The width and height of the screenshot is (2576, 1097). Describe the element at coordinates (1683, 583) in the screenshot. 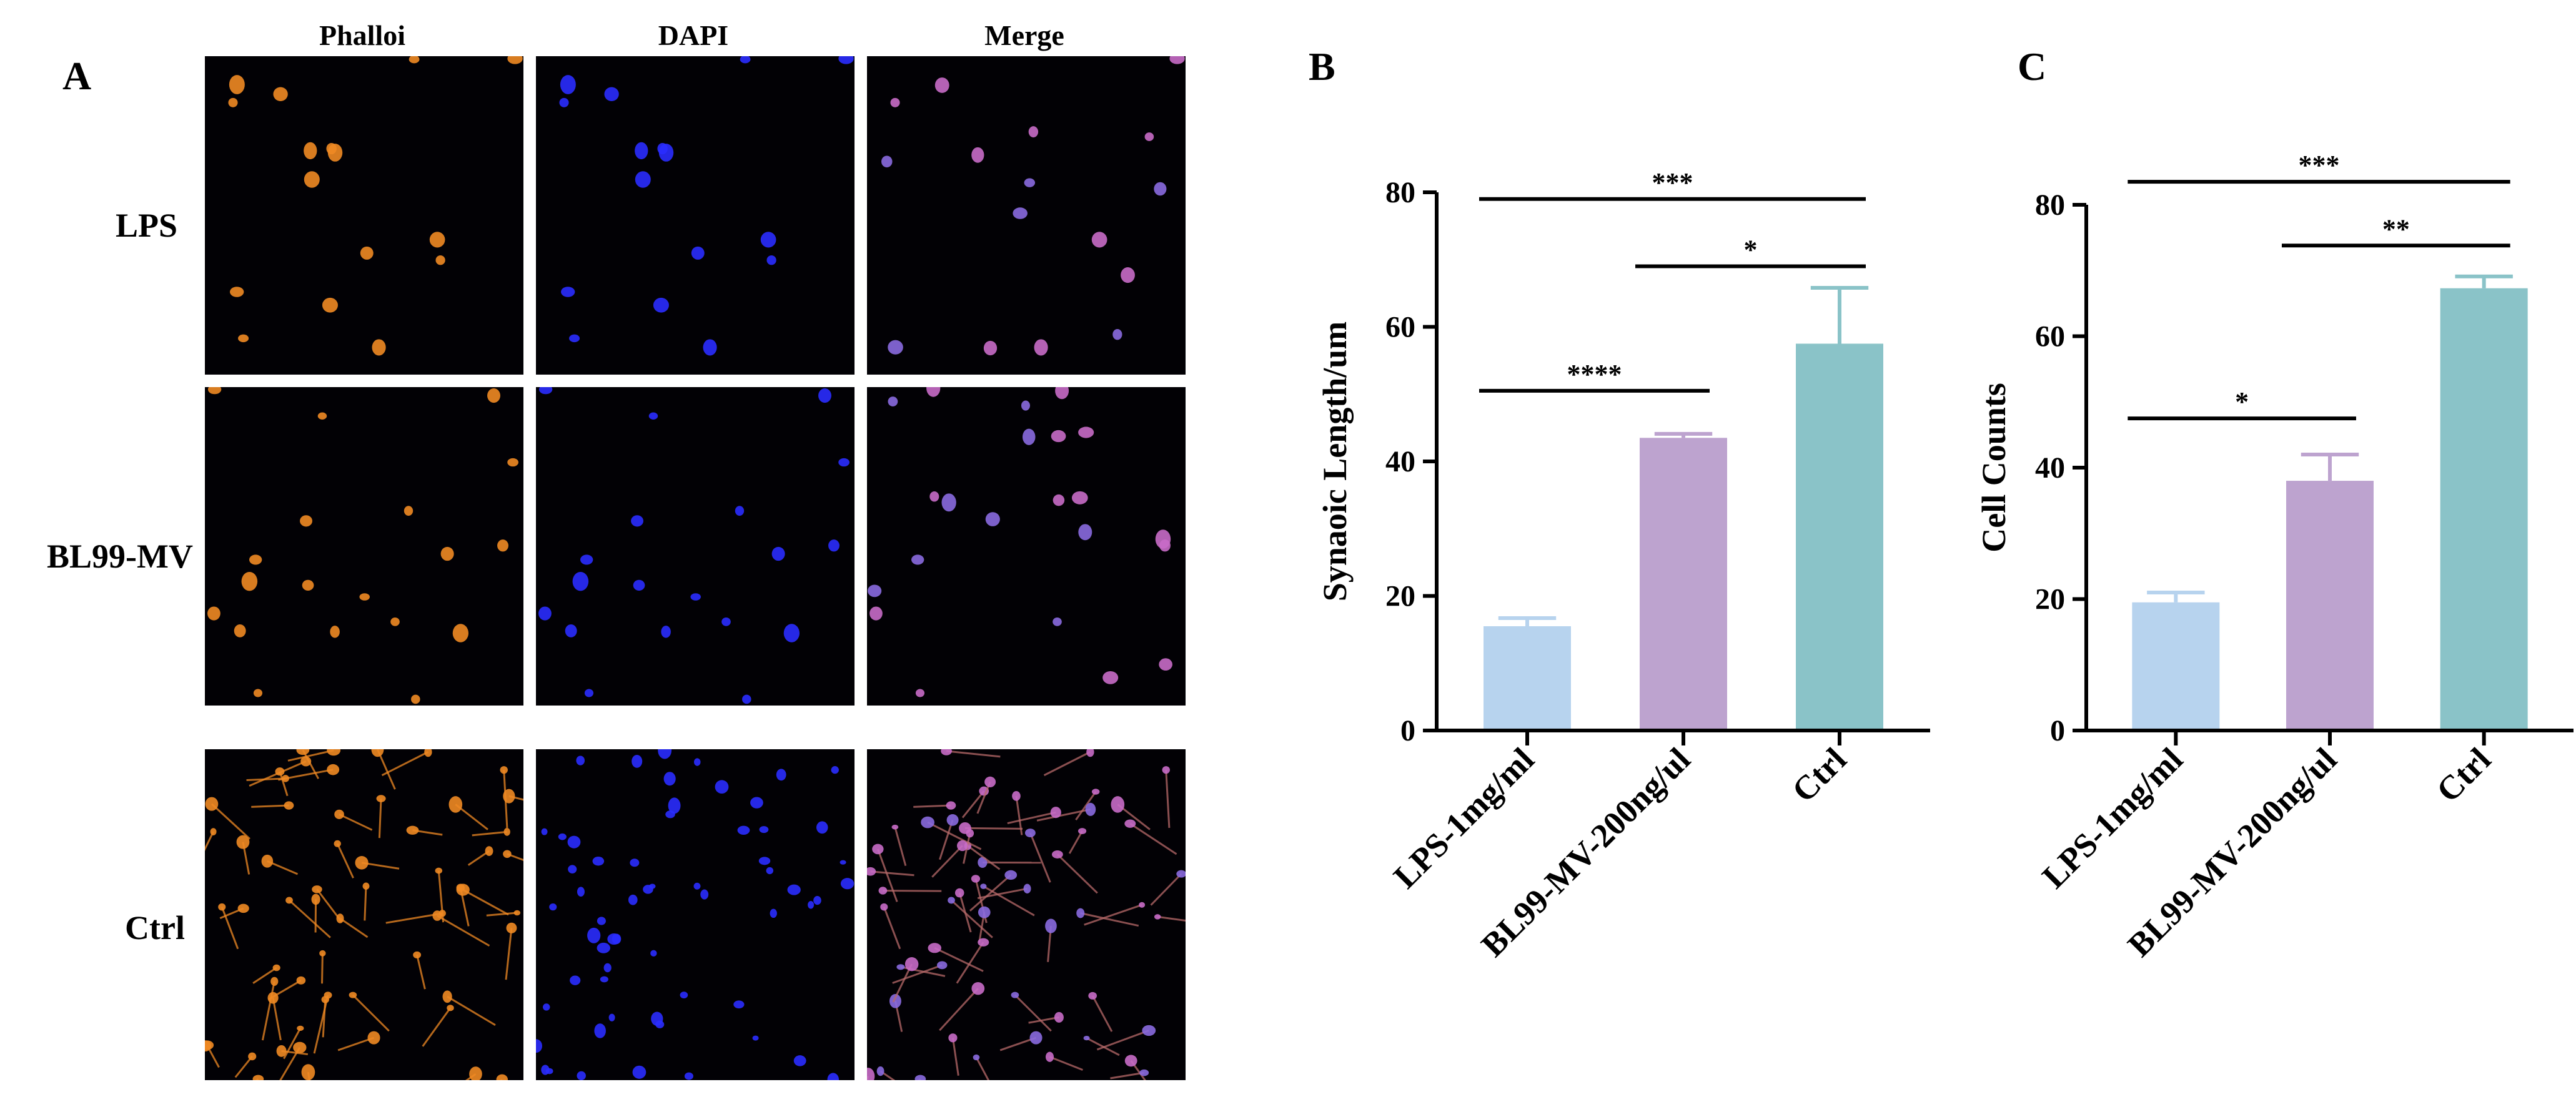

I see `bar-bl99-mv-200ng-ul` at that location.